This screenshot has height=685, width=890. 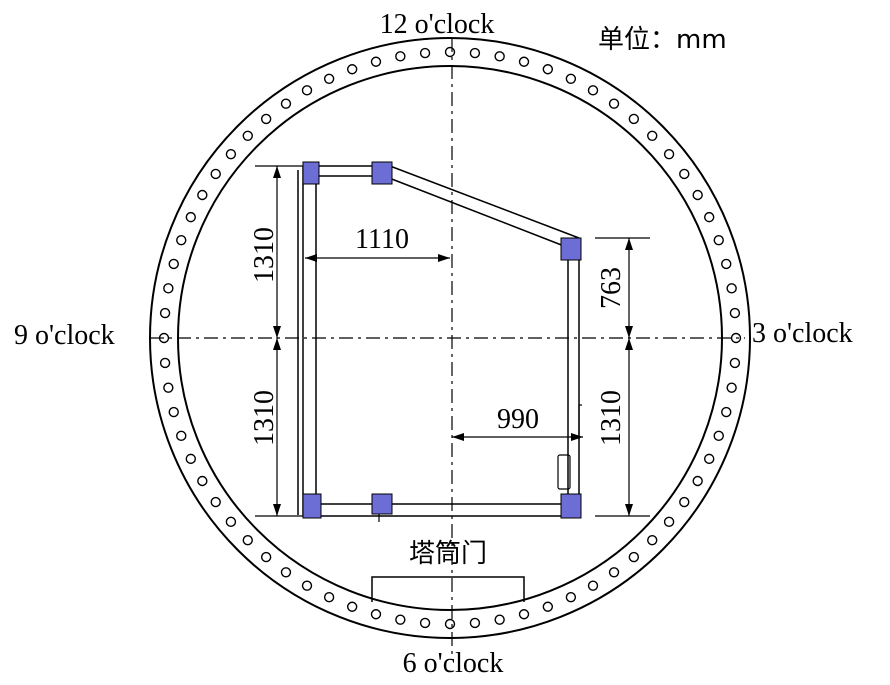 I want to click on dimension-value-left-upper: 1310, so click(x=264, y=255).